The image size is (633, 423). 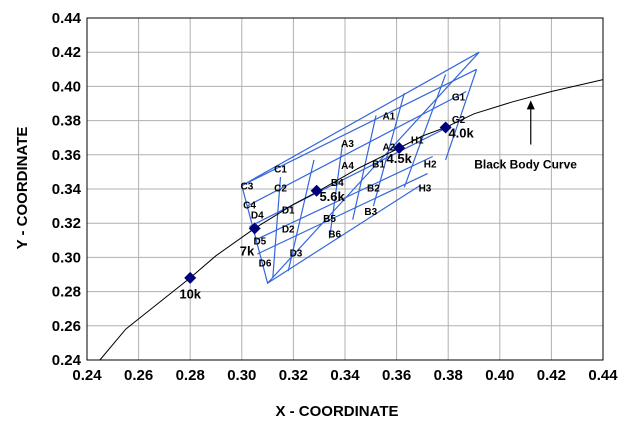 I want to click on bin-label: A3, so click(x=347, y=144).